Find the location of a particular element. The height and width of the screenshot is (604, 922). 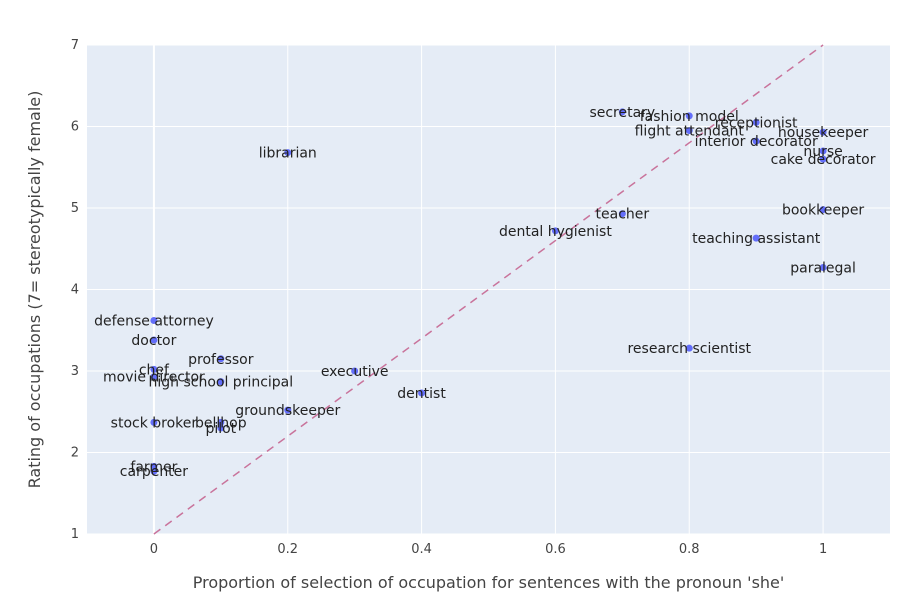

data-point-label: movie director is located at coordinates (154, 378).